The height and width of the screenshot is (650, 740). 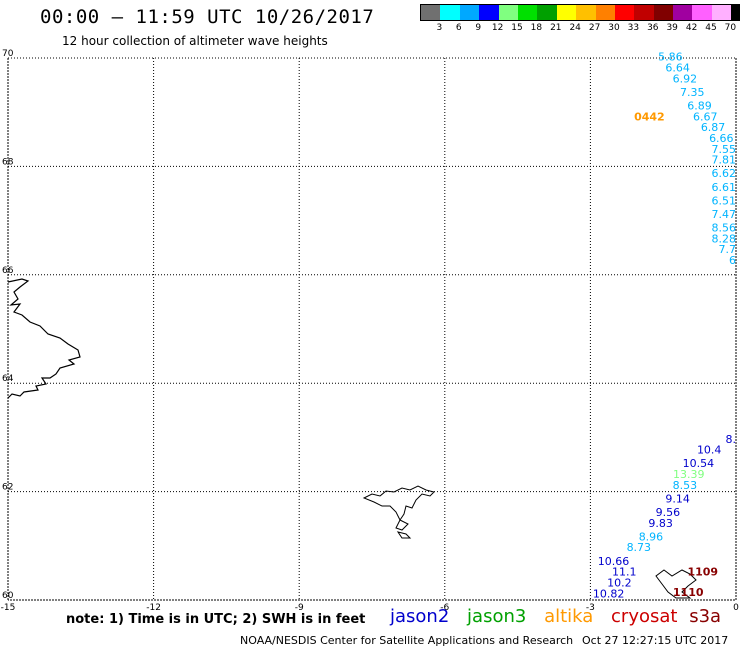 What do you see at coordinates (677, 498) in the screenshot?
I see `wave-height-label: 9.14` at bounding box center [677, 498].